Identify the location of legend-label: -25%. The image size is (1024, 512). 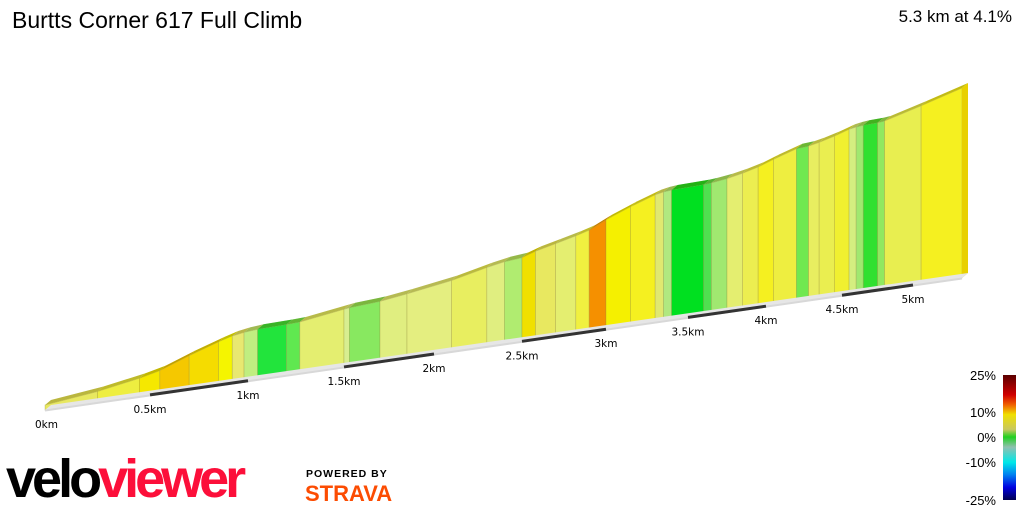
(981, 500).